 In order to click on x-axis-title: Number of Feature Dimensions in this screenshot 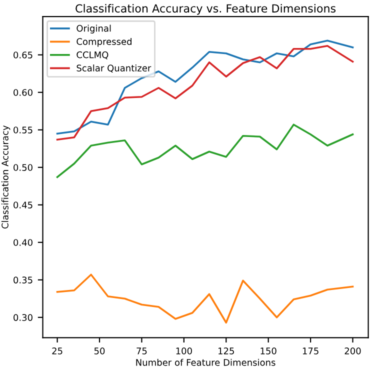, I will do `click(206, 362)`.